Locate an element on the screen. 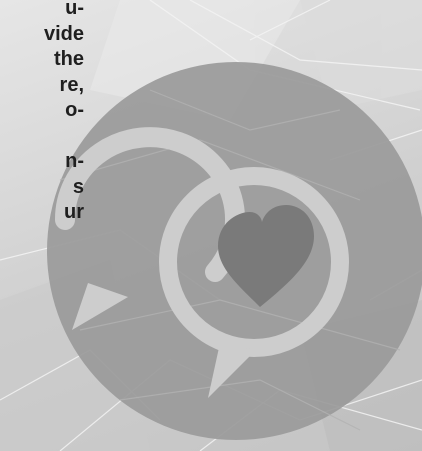 Image resolution: width=422 pixels, height=451 pixels. text-line: o- is located at coordinates (74, 110).